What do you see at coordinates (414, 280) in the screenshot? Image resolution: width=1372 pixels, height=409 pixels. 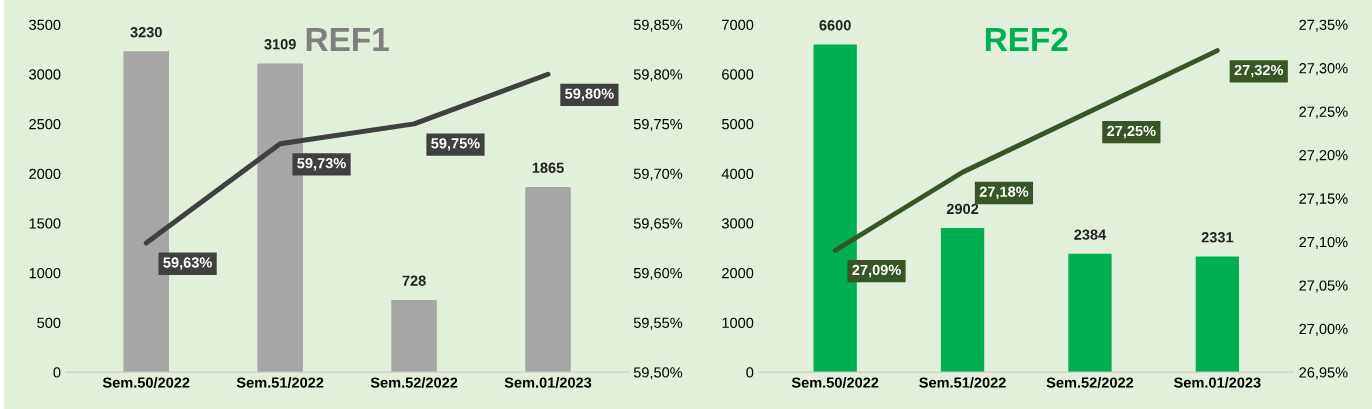 I see `data-label: 728` at bounding box center [414, 280].